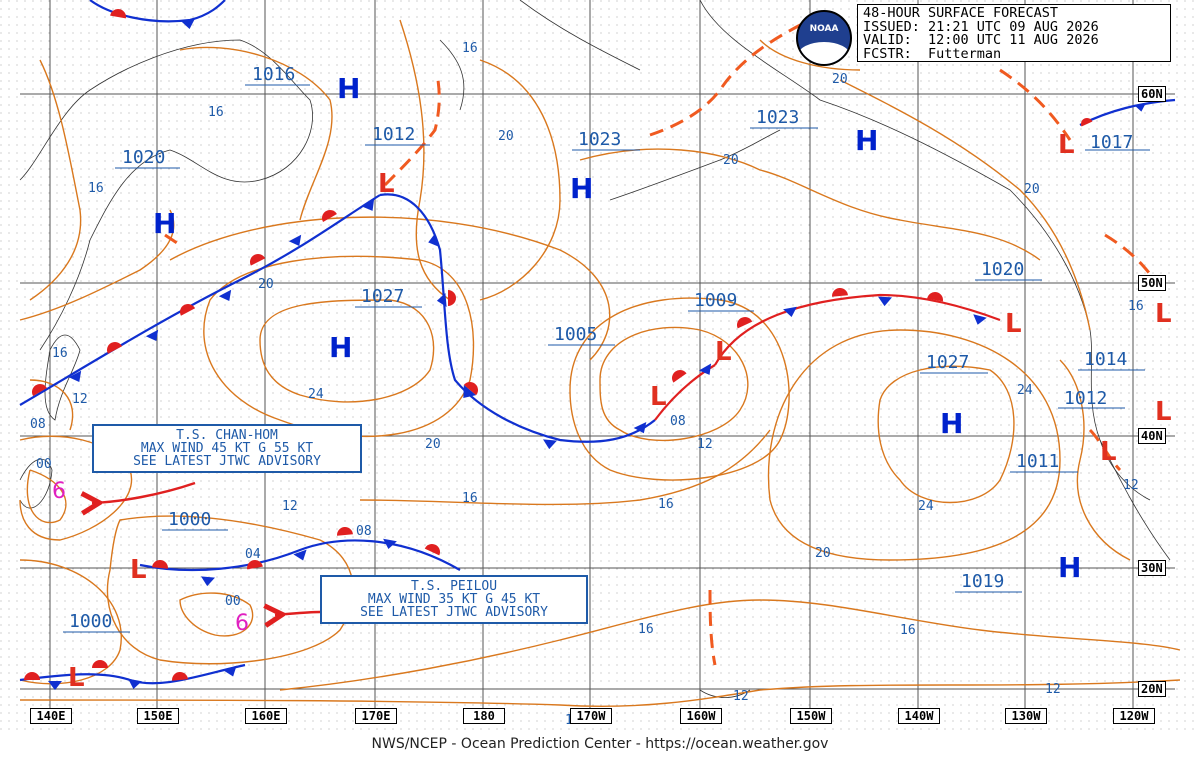 This screenshot has height=764, width=1200. What do you see at coordinates (947, 362) in the screenshot?
I see `svg-text: 1027` at bounding box center [947, 362].